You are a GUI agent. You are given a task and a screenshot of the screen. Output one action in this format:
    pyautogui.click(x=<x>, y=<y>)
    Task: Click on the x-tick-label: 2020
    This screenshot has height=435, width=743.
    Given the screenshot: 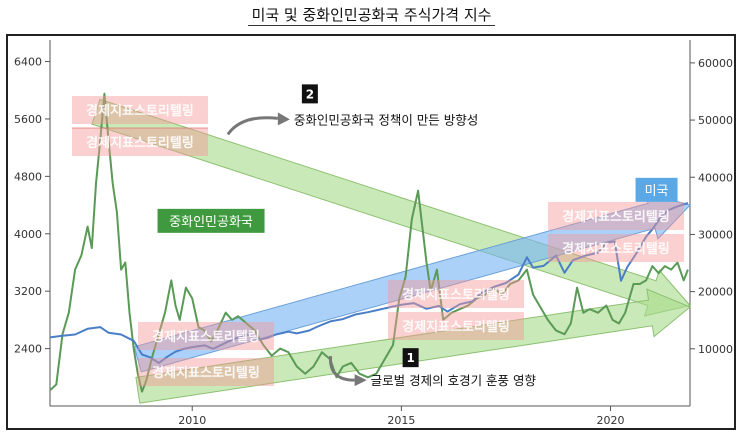 What is the action you would take?
    pyautogui.click(x=611, y=420)
    